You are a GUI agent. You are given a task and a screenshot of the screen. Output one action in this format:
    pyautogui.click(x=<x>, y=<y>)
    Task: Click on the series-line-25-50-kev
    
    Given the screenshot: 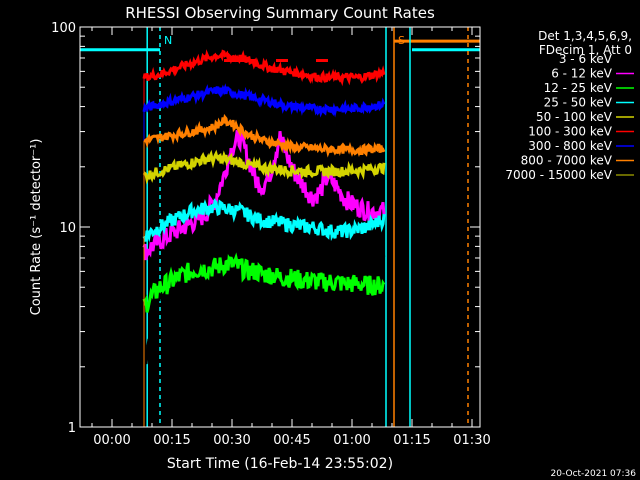 What is the action you would take?
    pyautogui.click(x=264, y=220)
    